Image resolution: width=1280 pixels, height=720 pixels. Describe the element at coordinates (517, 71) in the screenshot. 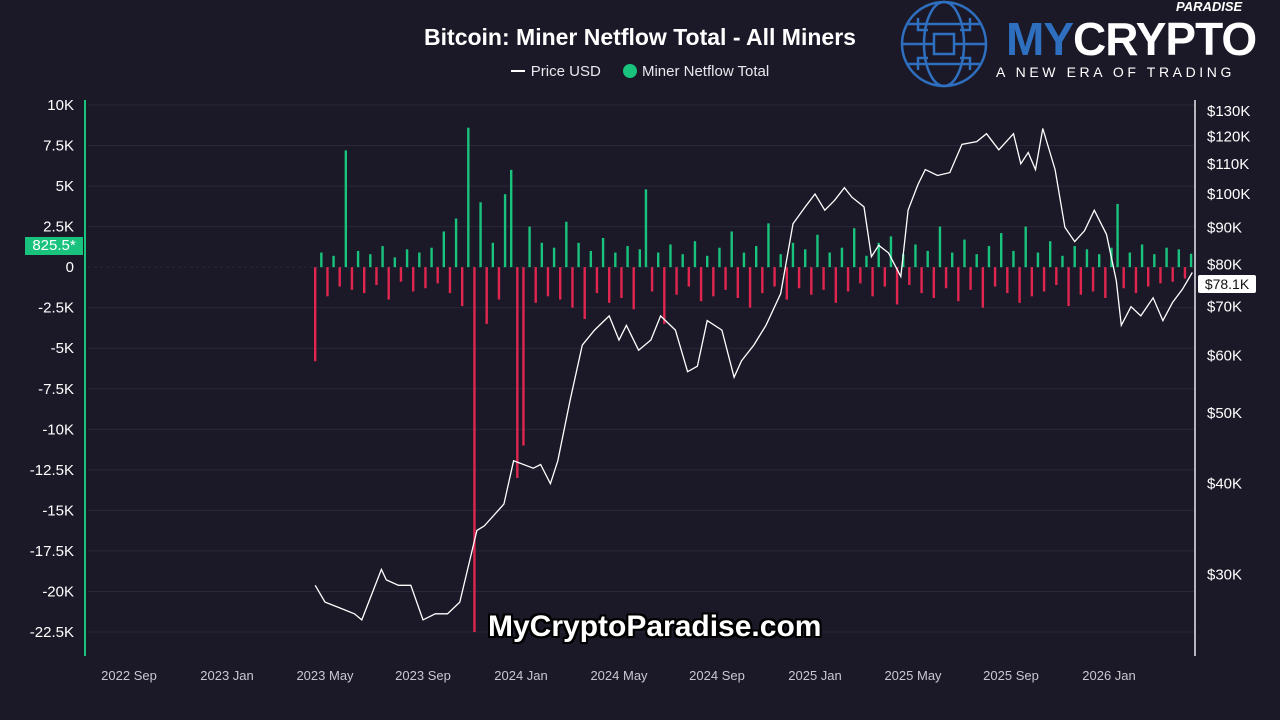

I see `legend-price-marker` at that location.